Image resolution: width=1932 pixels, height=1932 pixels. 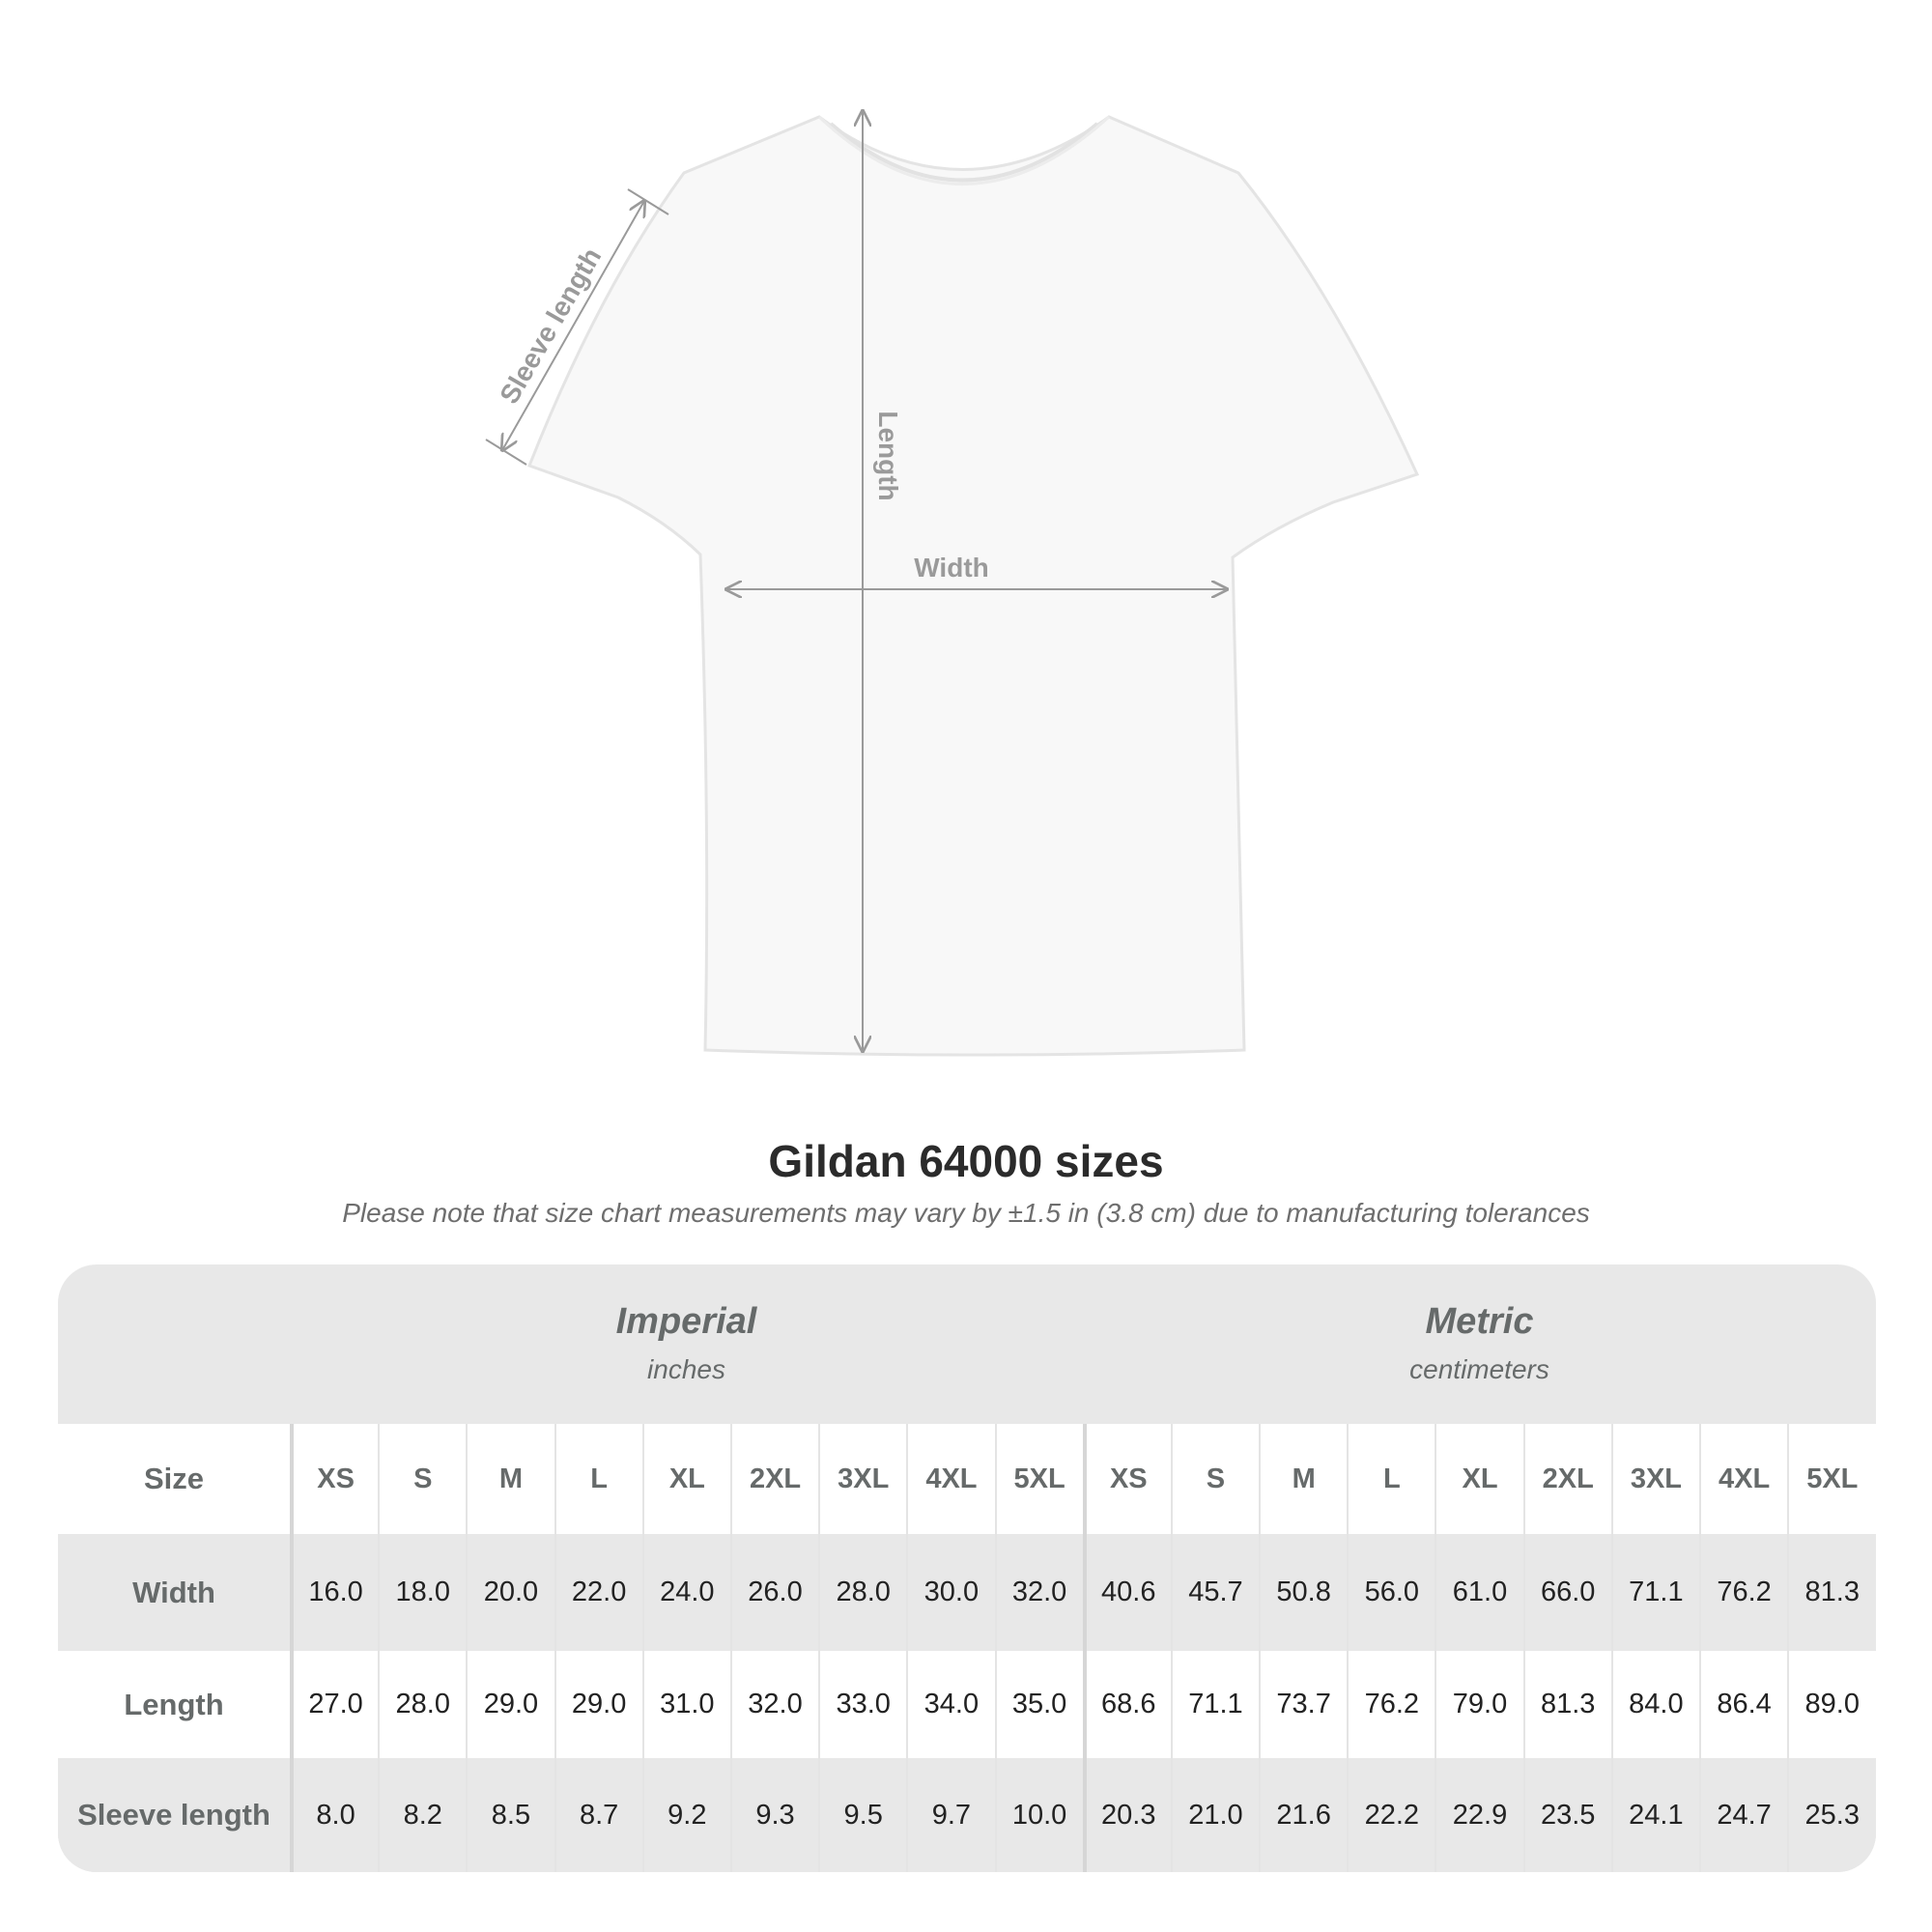 What do you see at coordinates (1478, 1704) in the screenshot?
I see `value-cell: 79.0` at bounding box center [1478, 1704].